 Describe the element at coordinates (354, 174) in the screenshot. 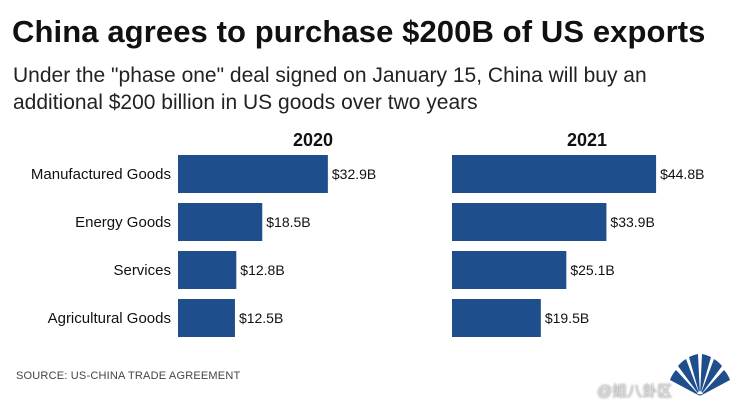

I see `value-label: $32.9B` at that location.